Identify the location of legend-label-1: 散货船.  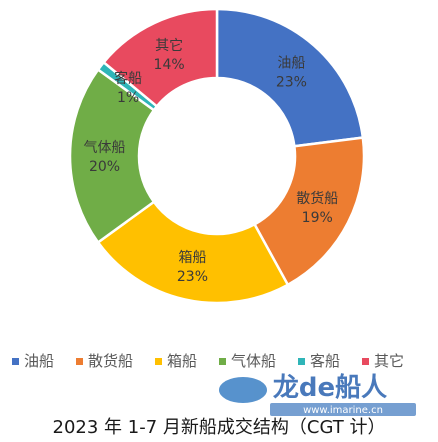
(110, 361).